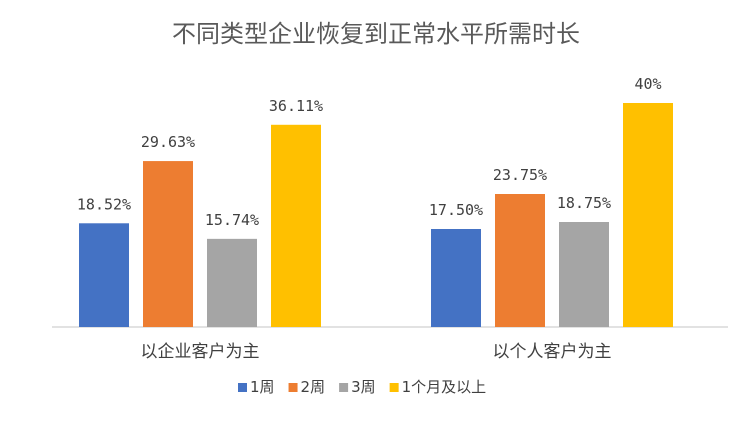  I want to click on legend: 1周 2周 3周 1个月及以上, so click(362, 387).